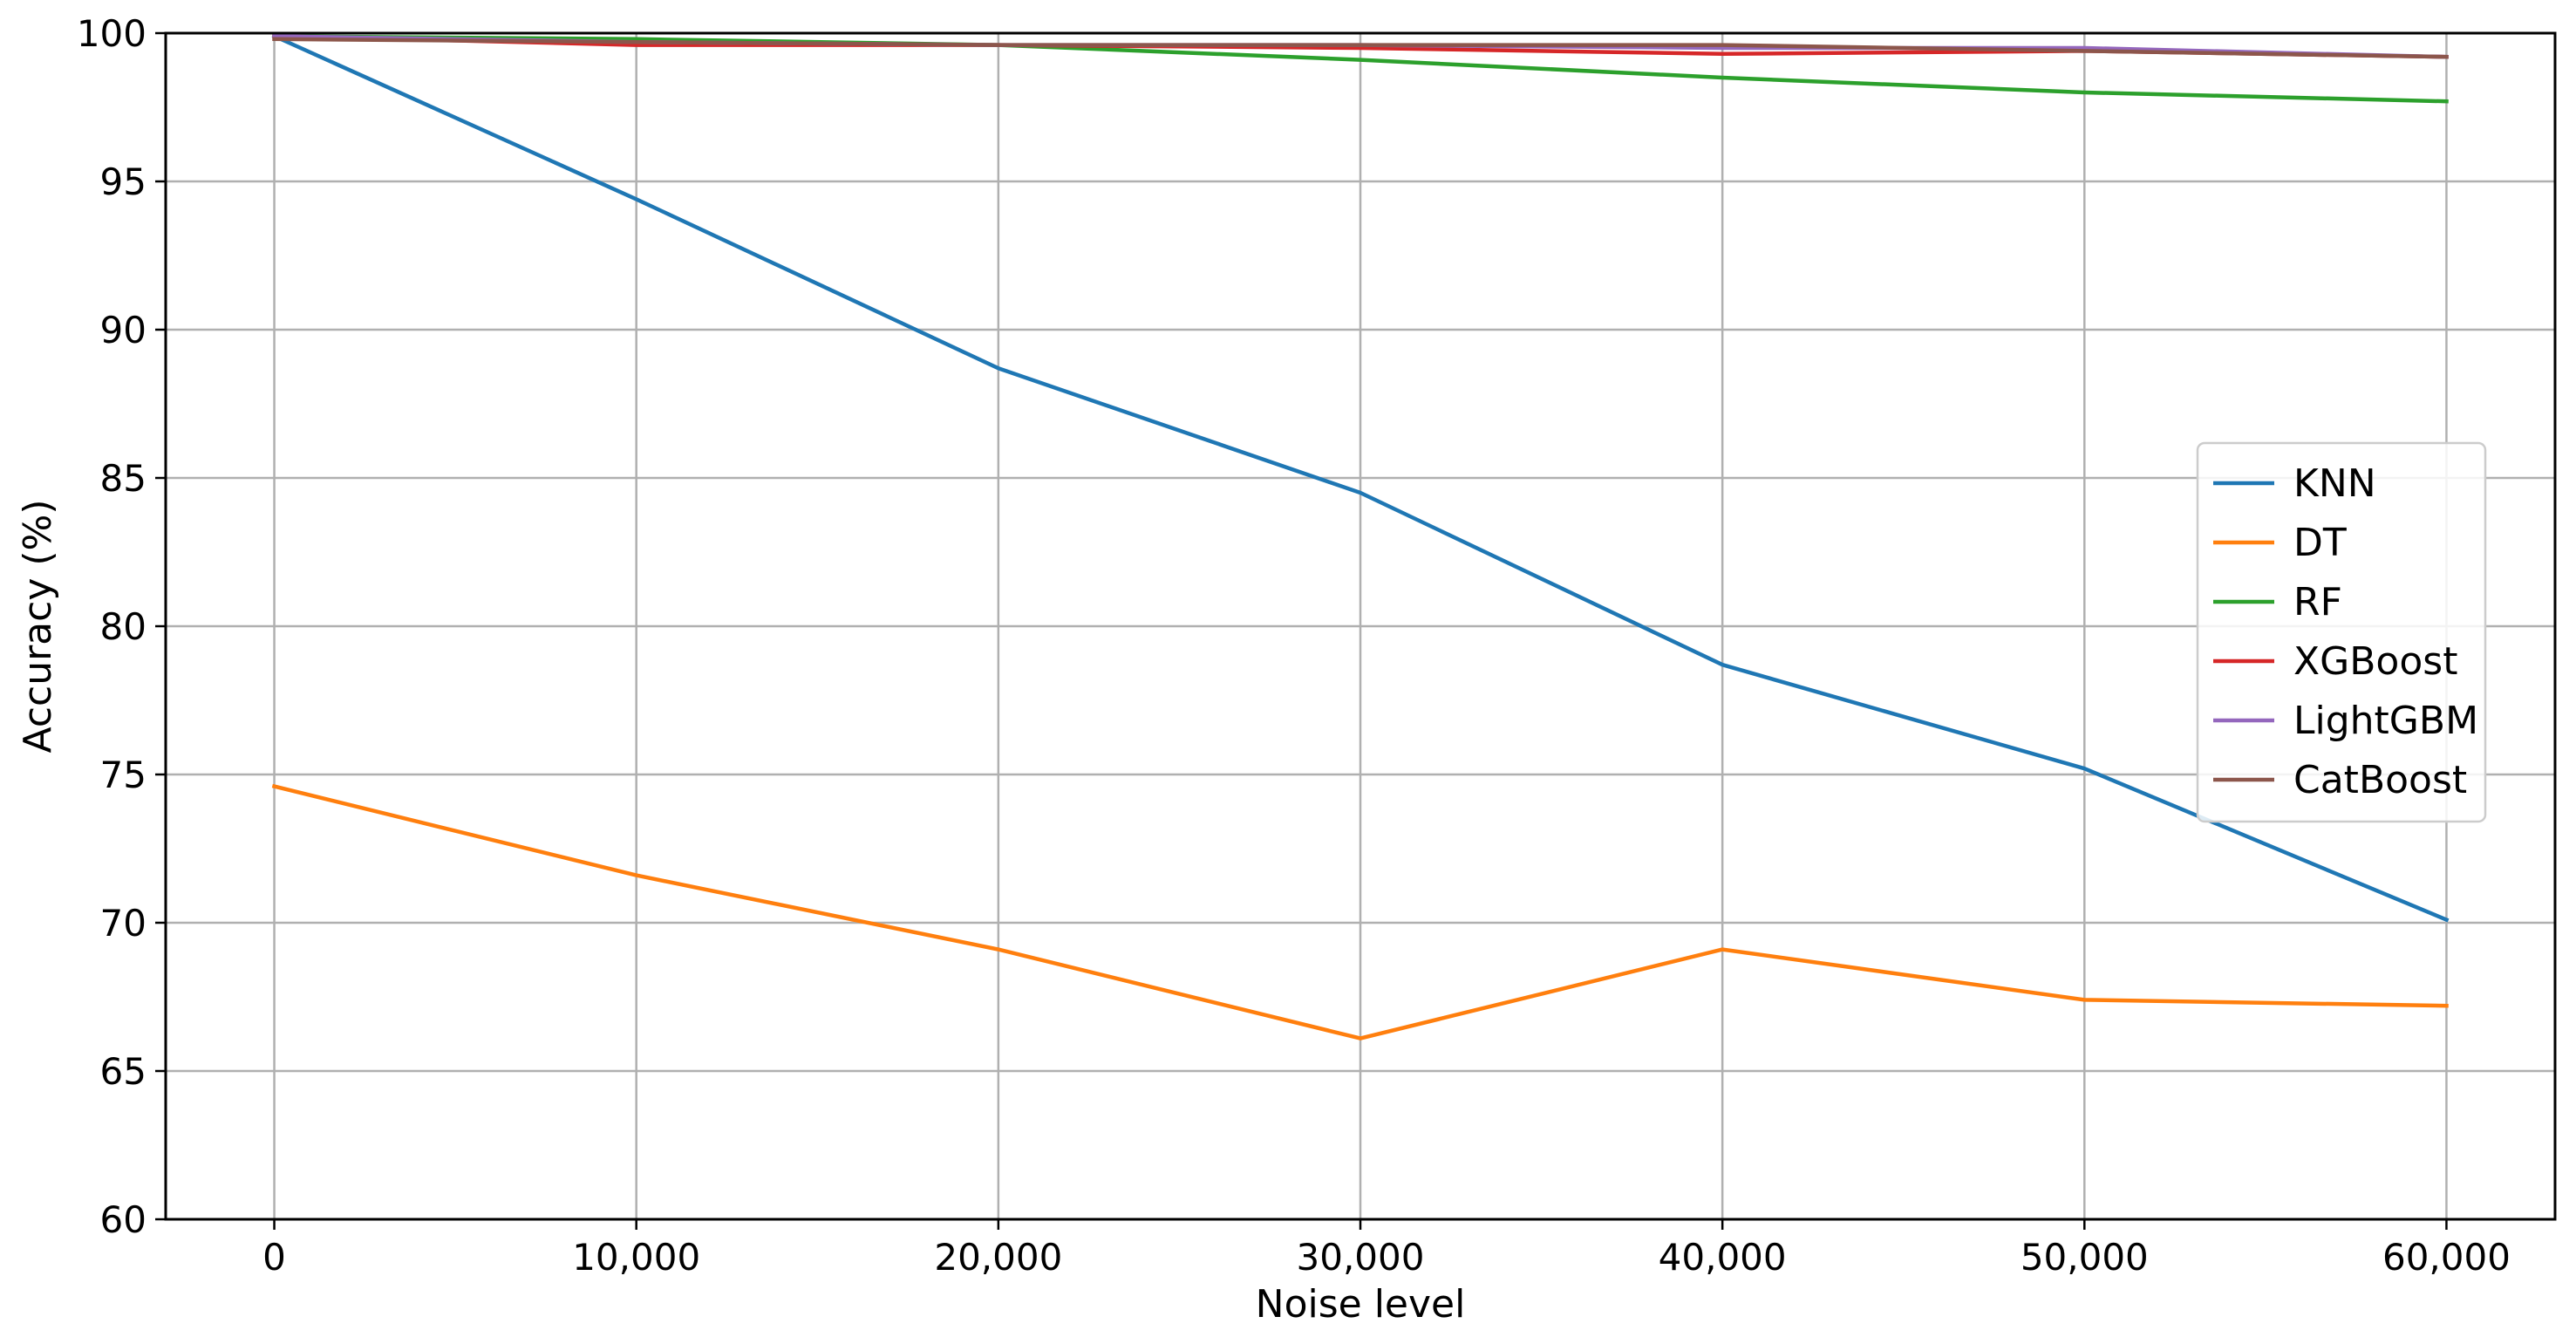  Describe the element at coordinates (1361, 1257) in the screenshot. I see `x-tick-label: 30,000` at that location.